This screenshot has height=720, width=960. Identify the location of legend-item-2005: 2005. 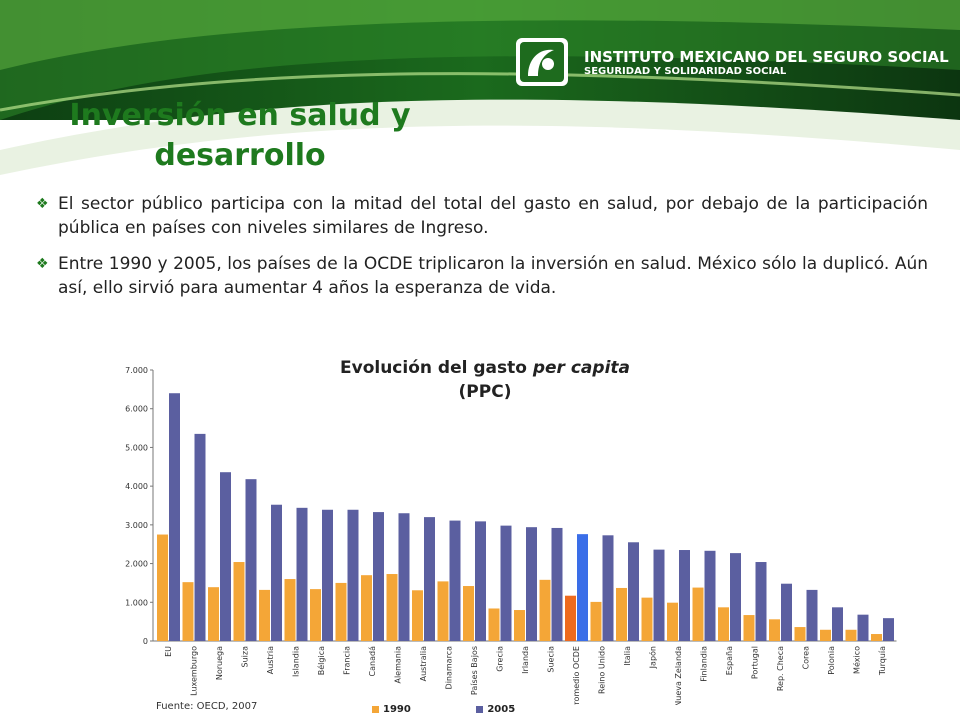
(495, 709).